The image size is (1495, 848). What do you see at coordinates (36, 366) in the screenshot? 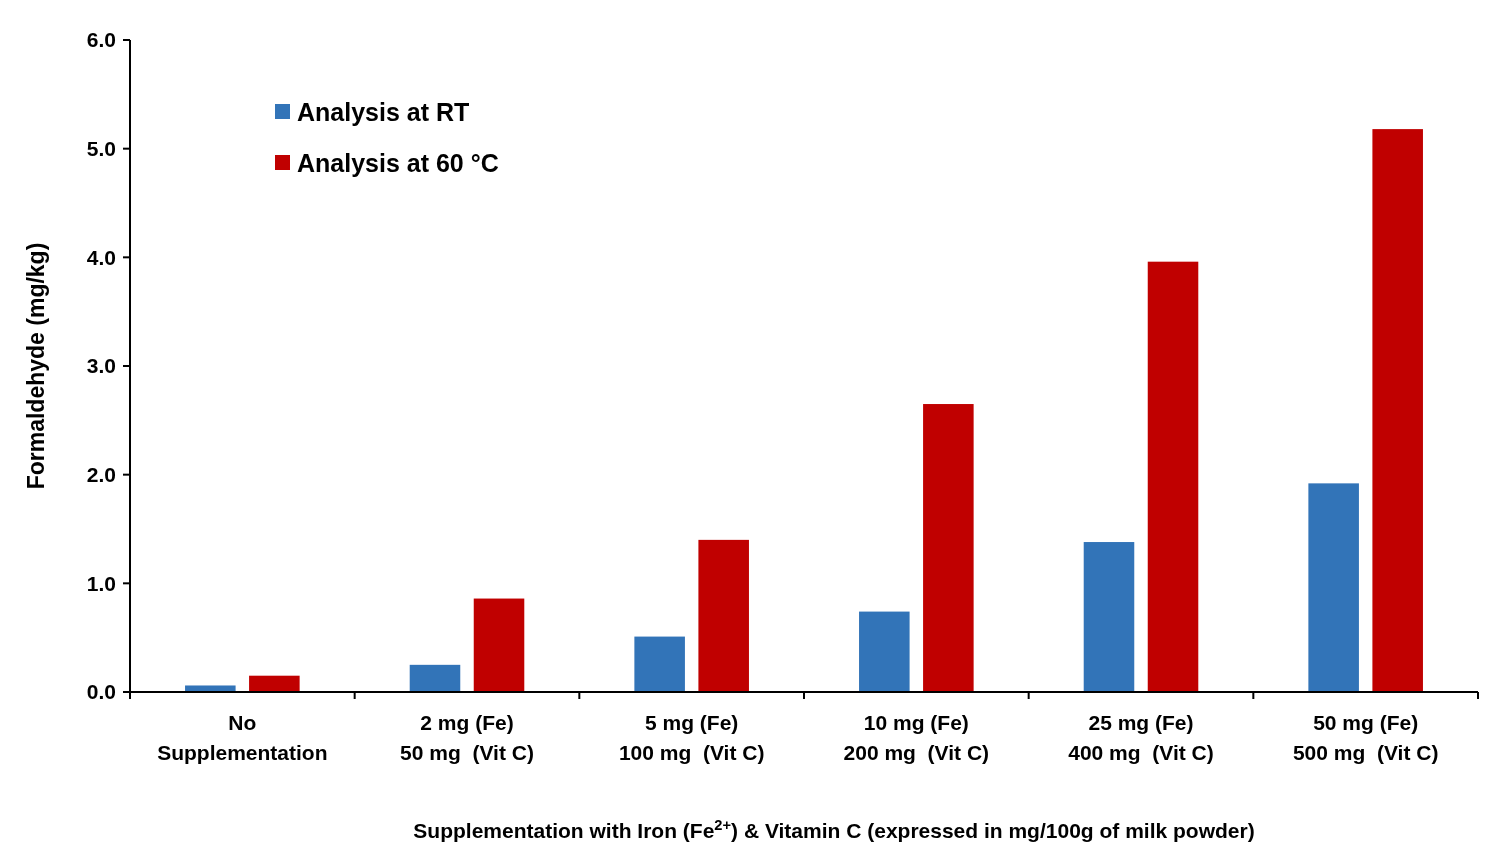
I see `y-axis-title: Formaldehyde (mg/kg)` at bounding box center [36, 366].